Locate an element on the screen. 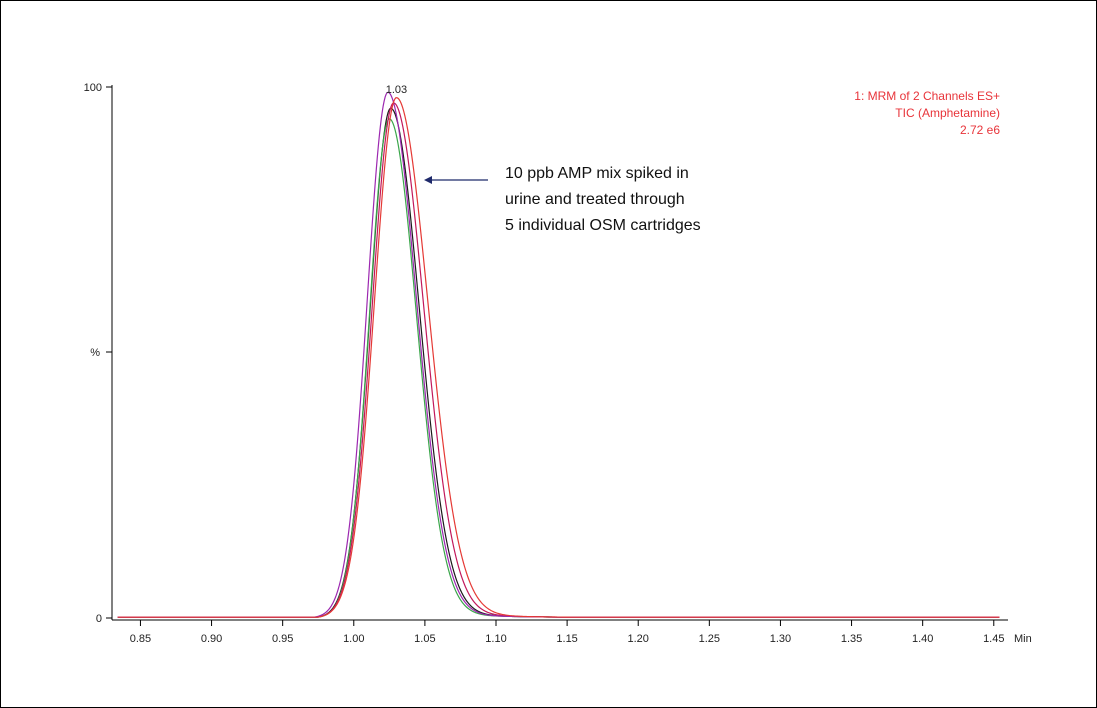 Image resolution: width=1097 pixels, height=708 pixels. info-line-2: TIC (Amphetamine) is located at coordinates (947, 113).